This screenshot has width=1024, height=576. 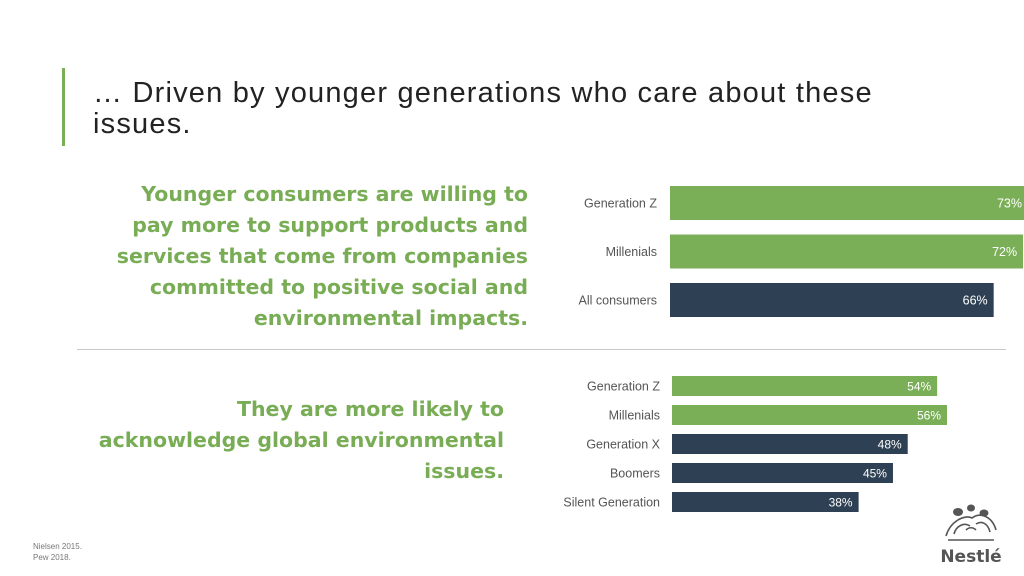 I want to click on value-label: 73%, so click(x=1009, y=204).